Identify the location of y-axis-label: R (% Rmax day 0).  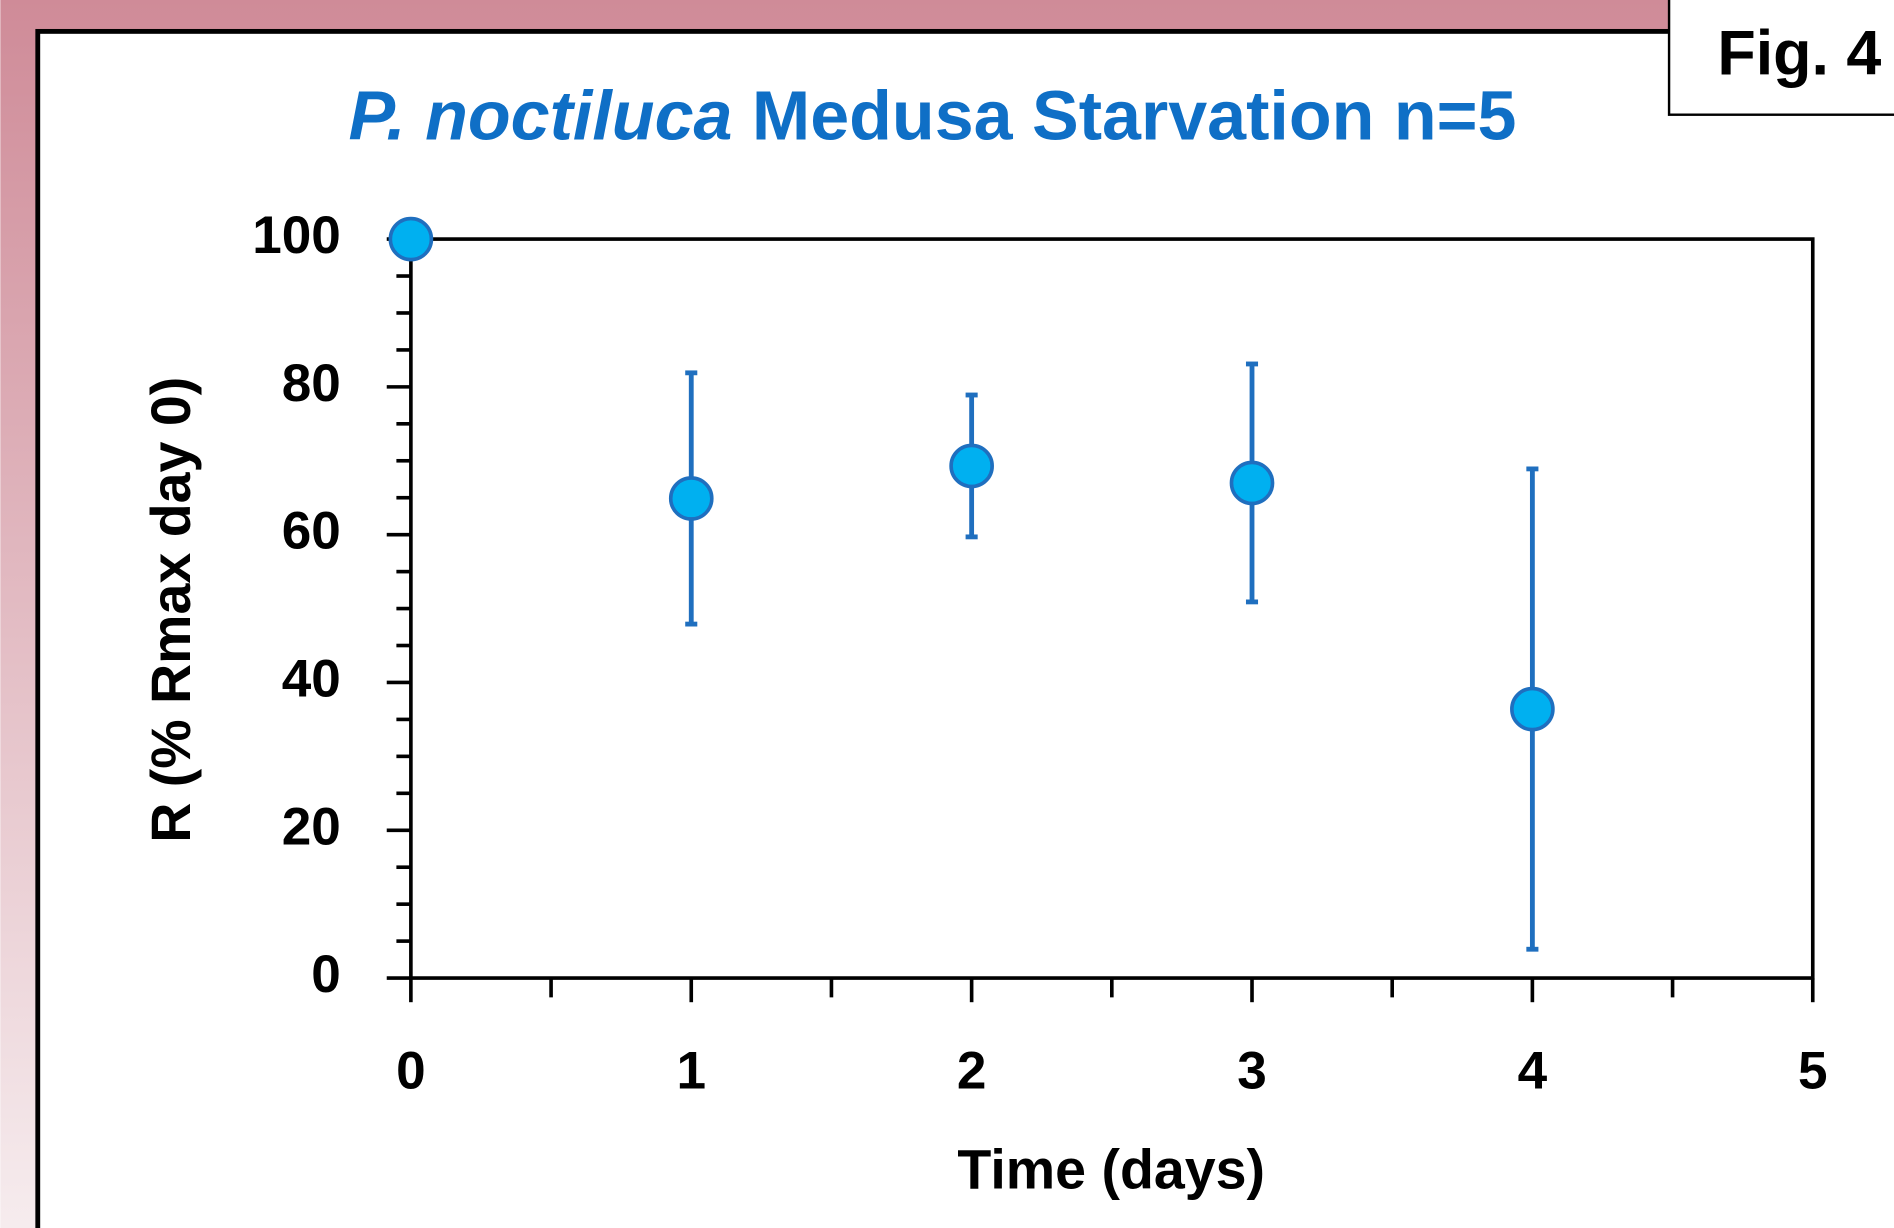
(171, 610).